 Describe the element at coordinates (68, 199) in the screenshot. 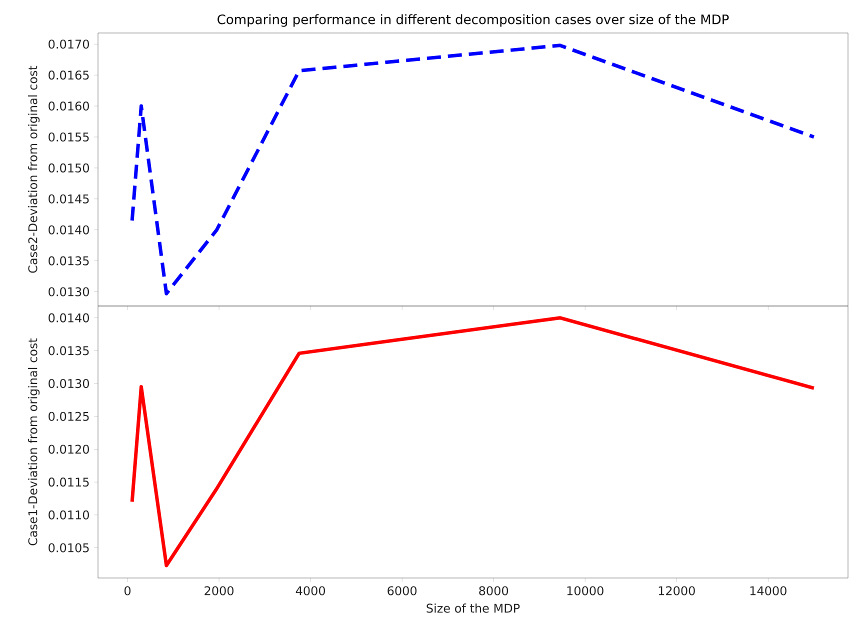

I see `y-tick-label: 0.0145` at that location.